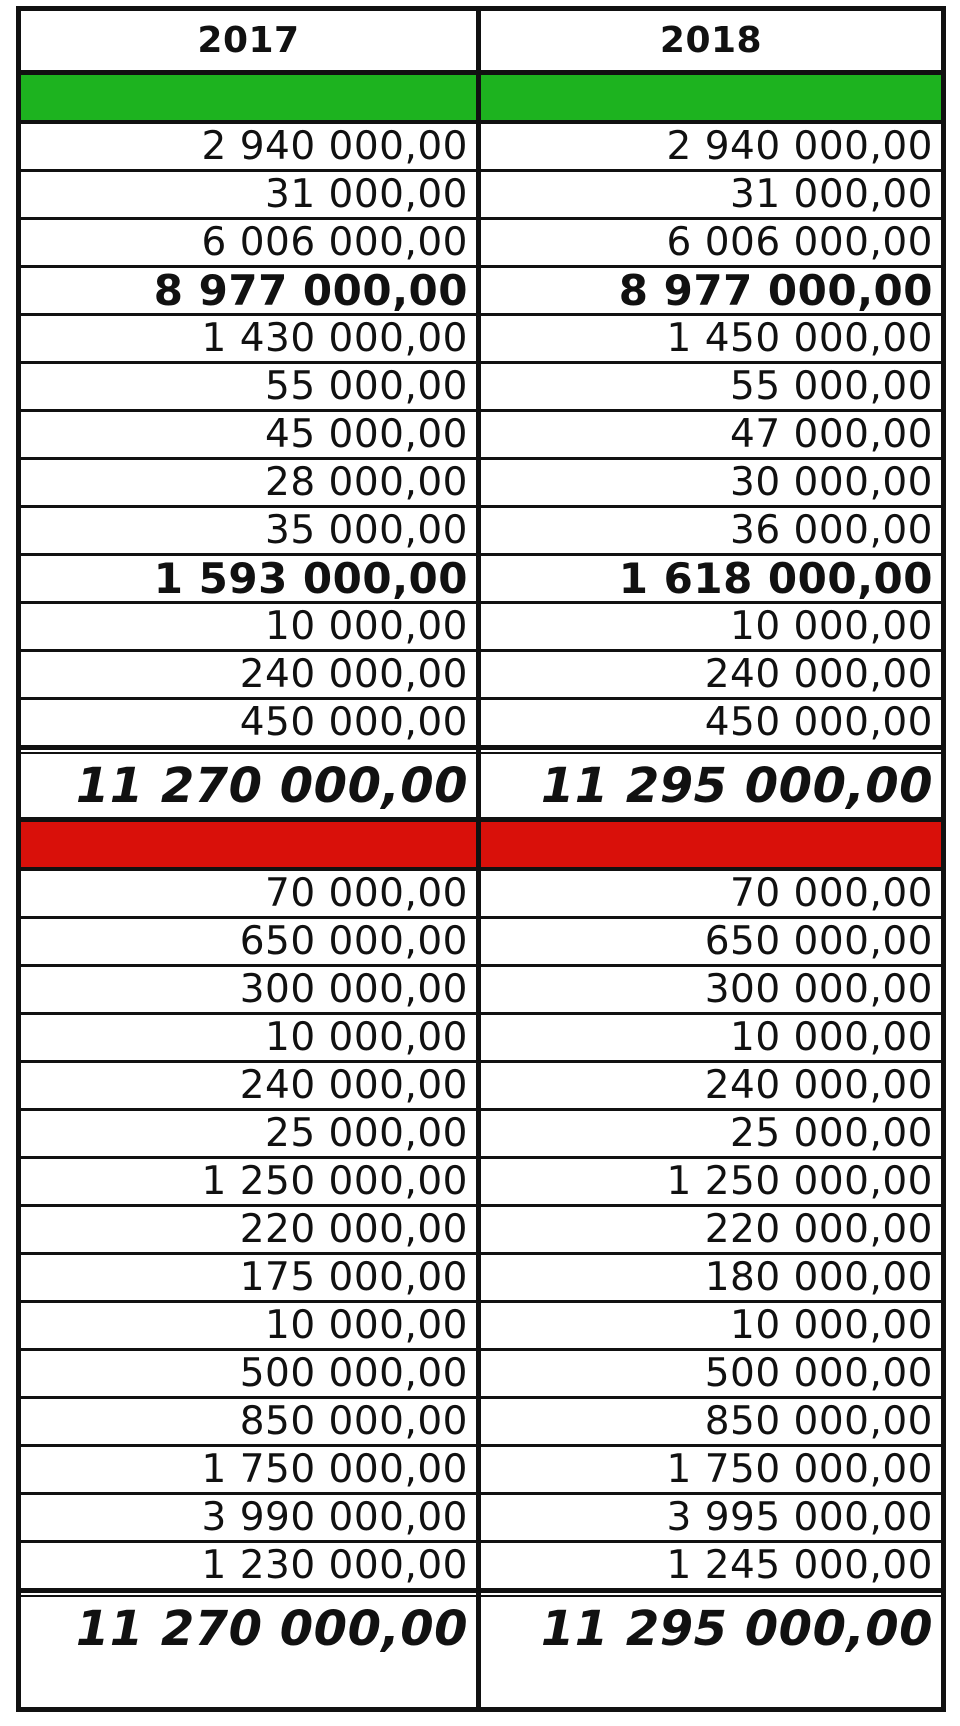 The image size is (960, 1726). What do you see at coordinates (711, 1279) in the screenshot?
I see `value-cell: 180 000,00` at bounding box center [711, 1279].